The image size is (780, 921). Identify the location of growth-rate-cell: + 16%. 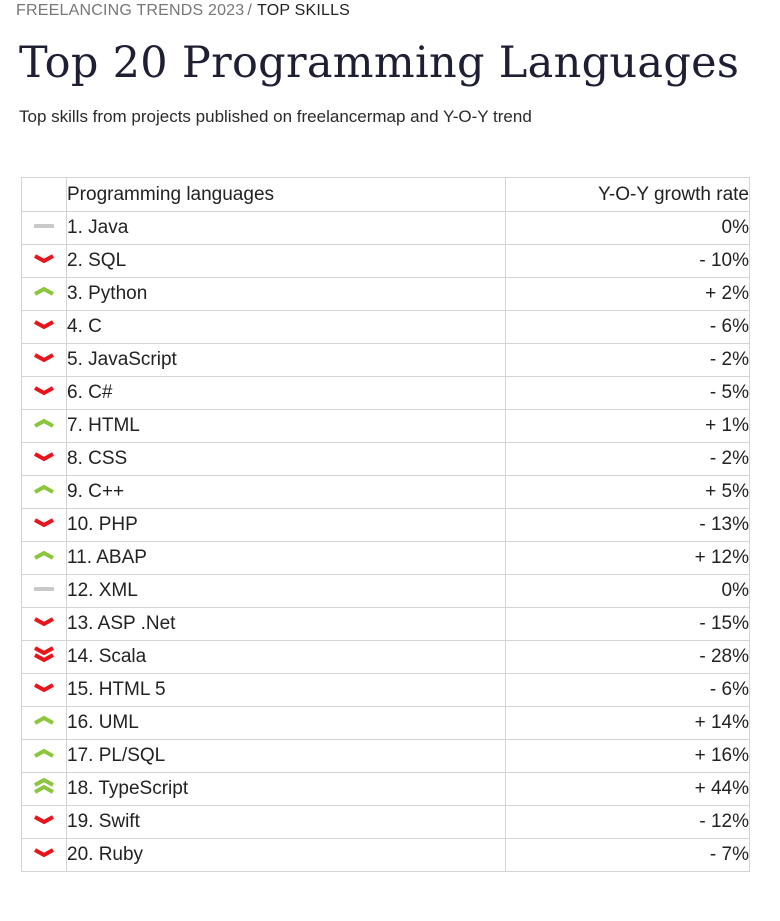
(627, 756).